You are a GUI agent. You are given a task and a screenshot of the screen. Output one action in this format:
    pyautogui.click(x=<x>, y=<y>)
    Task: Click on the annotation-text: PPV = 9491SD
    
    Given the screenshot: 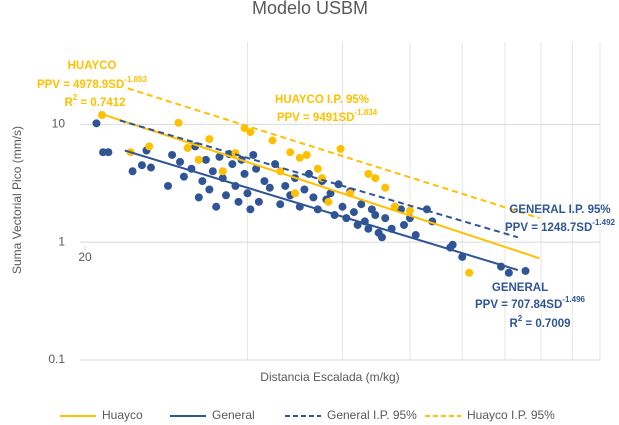 What is the action you would take?
    pyautogui.click(x=316, y=118)
    